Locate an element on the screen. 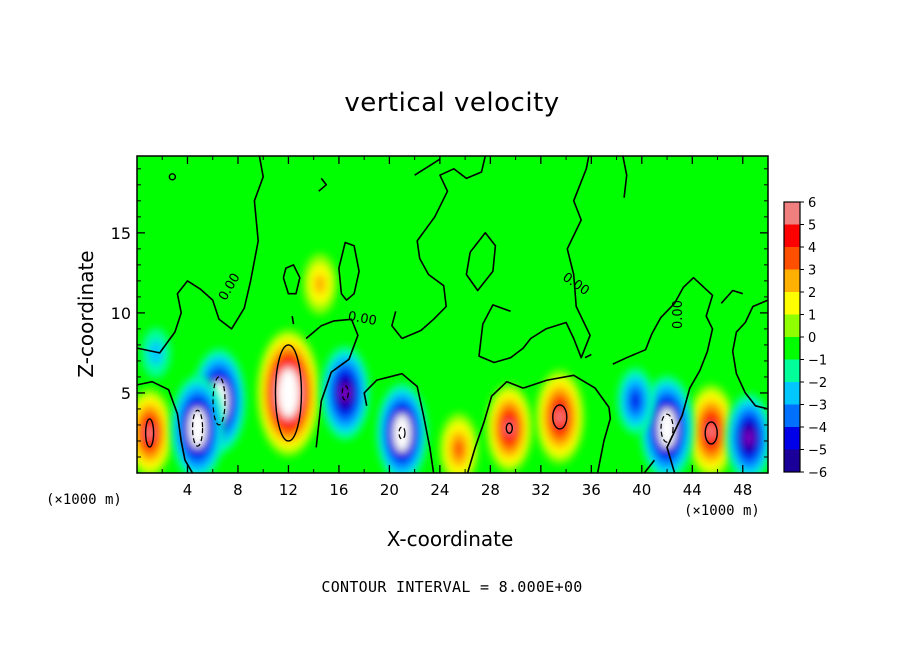 The width and height of the screenshot is (904, 654). x-tick-label-36: 36 is located at coordinates (591, 490).